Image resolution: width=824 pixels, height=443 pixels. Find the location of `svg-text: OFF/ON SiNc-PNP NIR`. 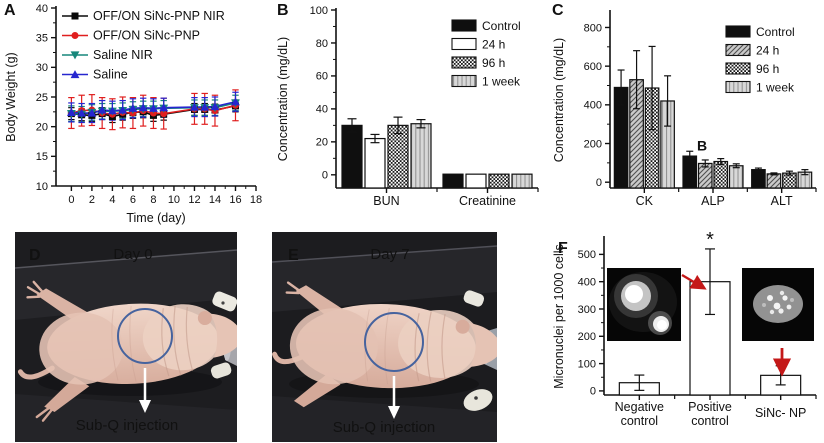

svg-text: OFF/ON SiNc-PNP NIR is located at coordinates (159, 16).